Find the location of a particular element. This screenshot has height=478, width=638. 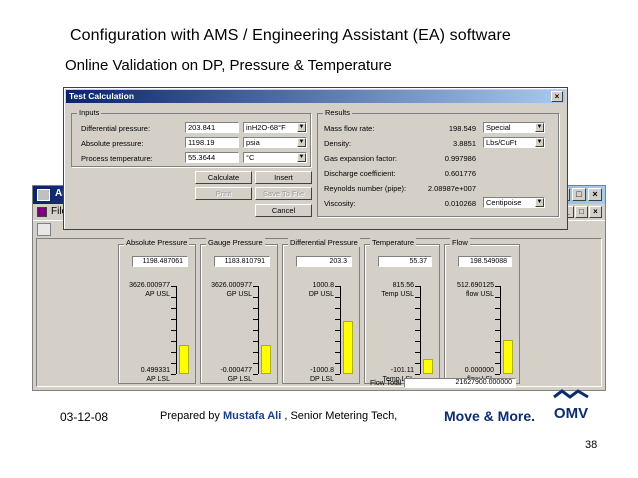

density-unit-select: Lbs/CuFt ▼ is located at coordinates (514, 142).